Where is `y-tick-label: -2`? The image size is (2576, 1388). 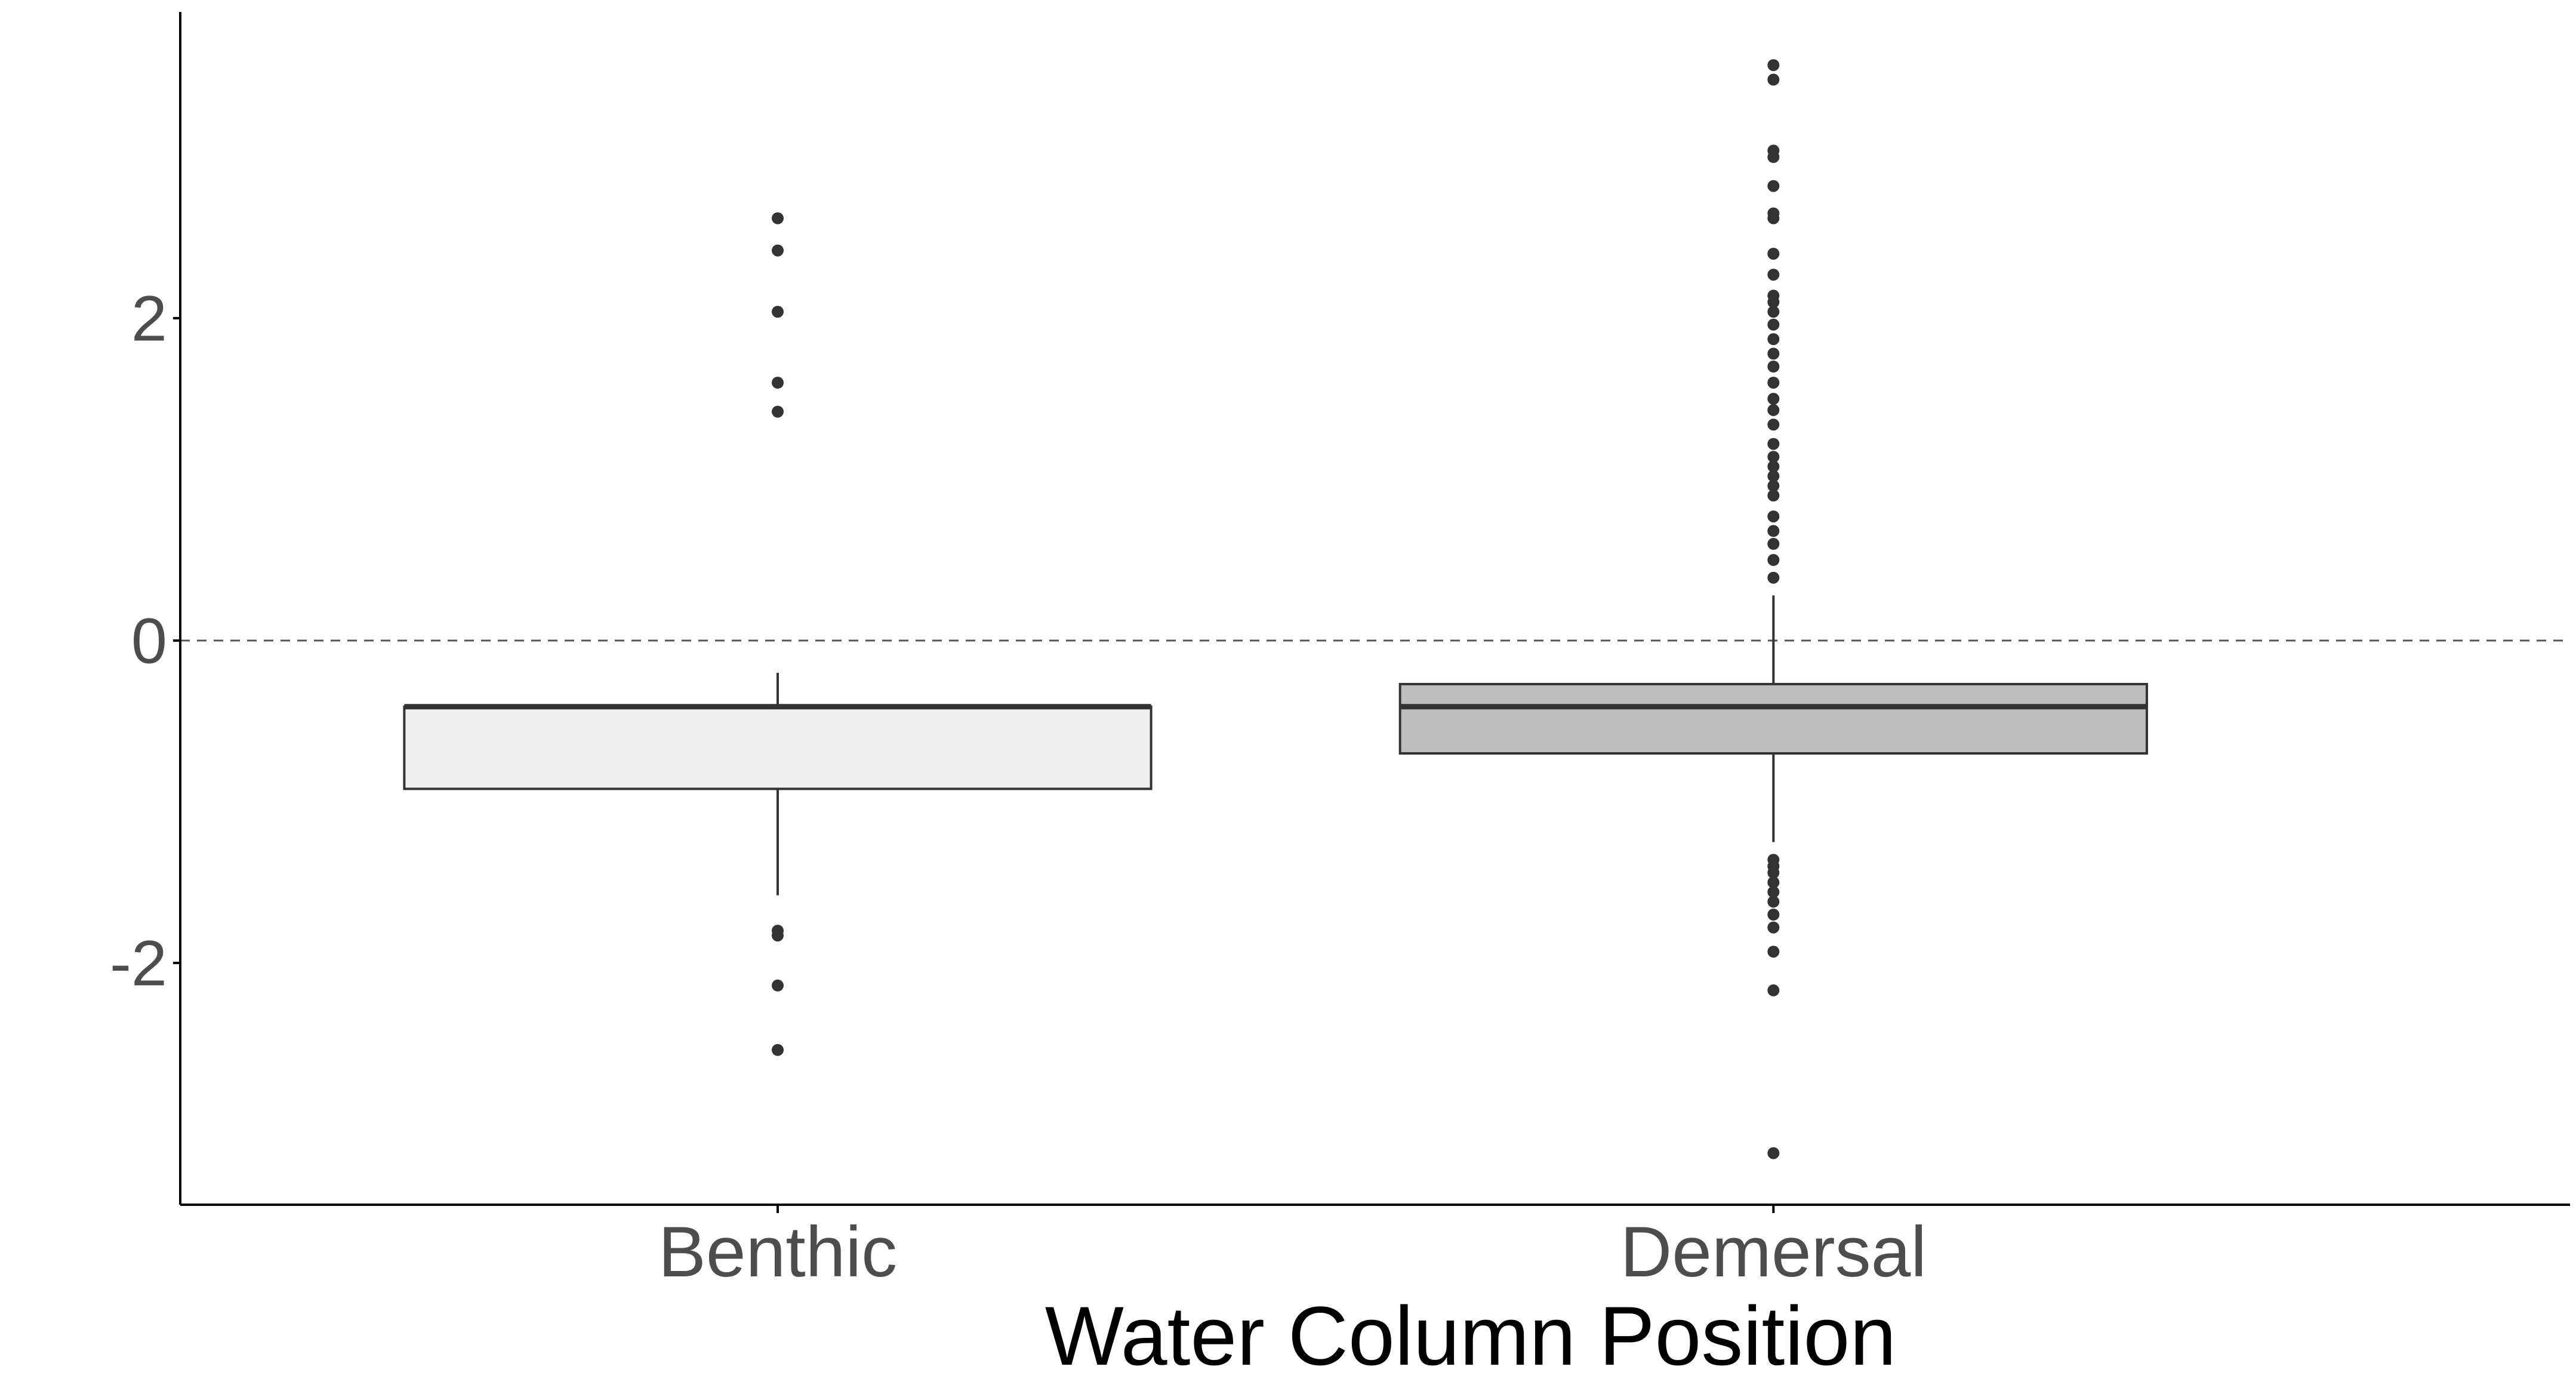 y-tick-label: -2 is located at coordinates (138, 963).